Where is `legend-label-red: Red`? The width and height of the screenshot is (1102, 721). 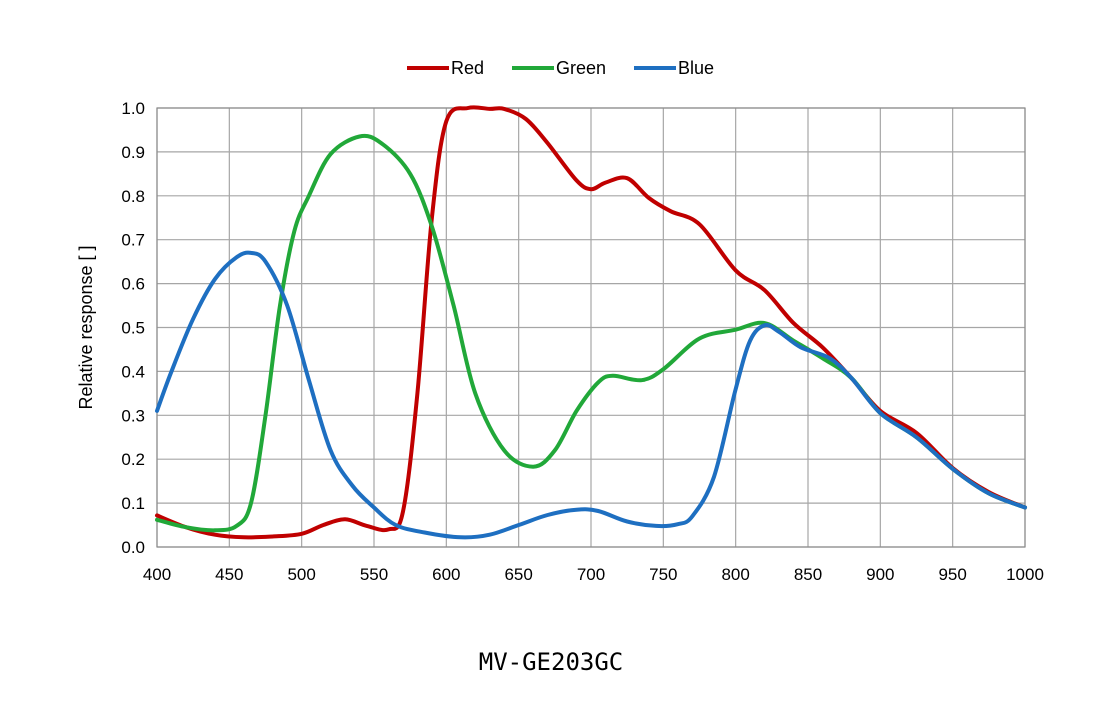 legend-label-red: Red is located at coordinates (467, 68).